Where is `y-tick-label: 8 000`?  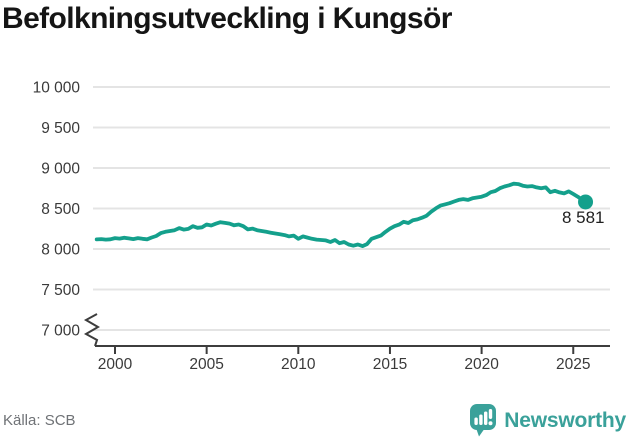
y-tick-label: 8 000 is located at coordinates (60, 250).